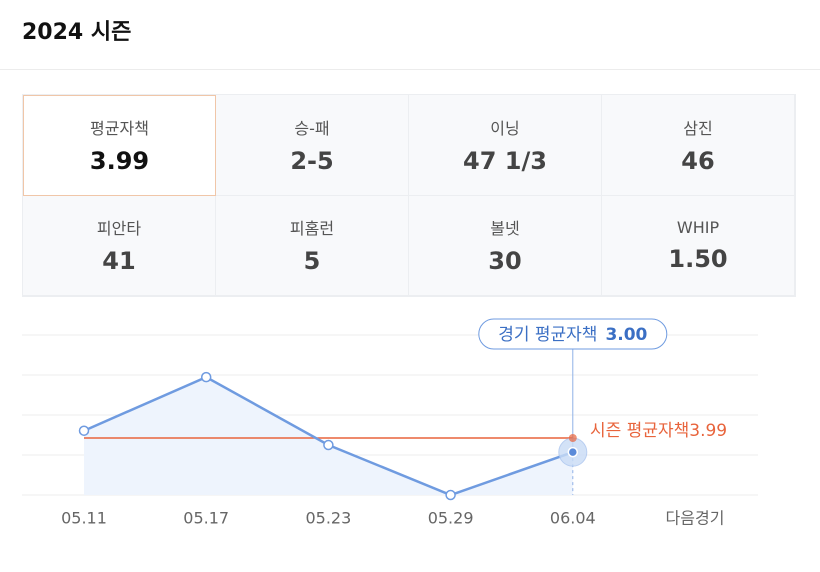  I want to click on stat-cell: 삼진 46, so click(698, 145).